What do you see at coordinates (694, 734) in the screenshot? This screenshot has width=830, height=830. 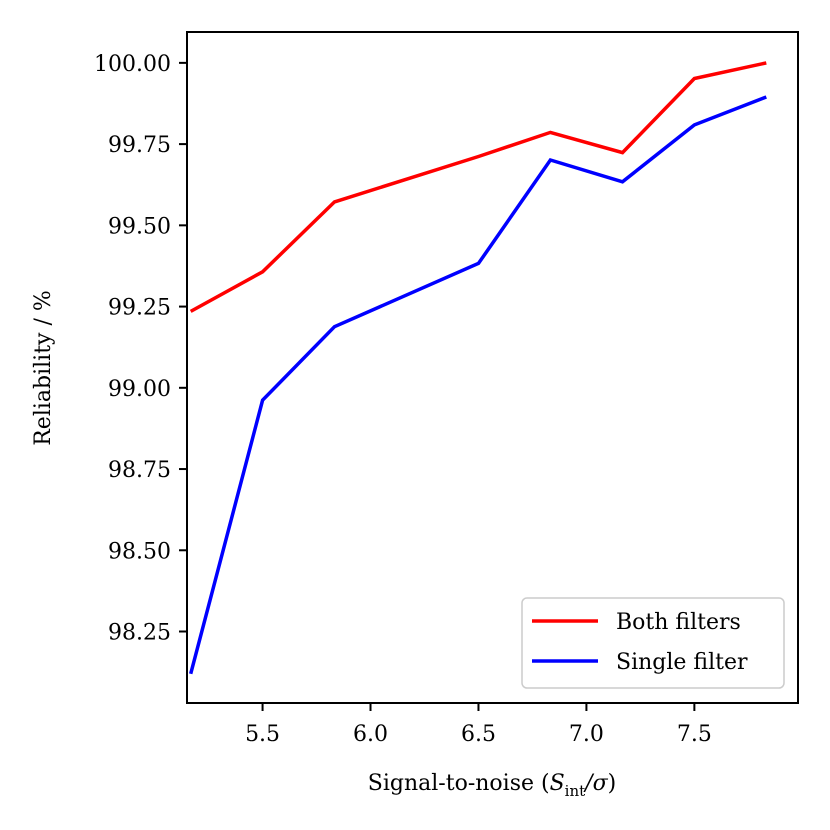 I see `x-tick-label: 7.5` at bounding box center [694, 734].